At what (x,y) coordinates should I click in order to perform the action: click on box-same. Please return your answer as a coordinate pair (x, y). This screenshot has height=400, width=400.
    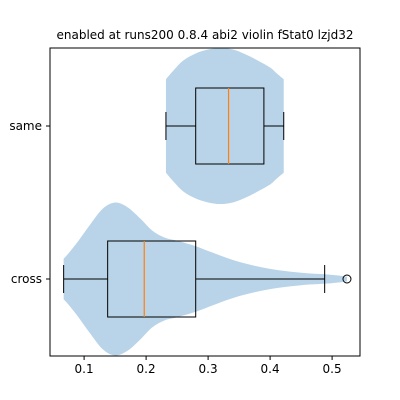
    Looking at the image, I should click on (230, 126).